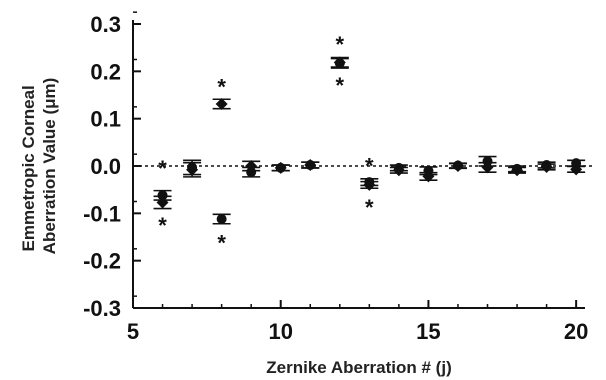  Describe the element at coordinates (105, 24) in the screenshot. I see `y-tick-label: 0.3` at that location.